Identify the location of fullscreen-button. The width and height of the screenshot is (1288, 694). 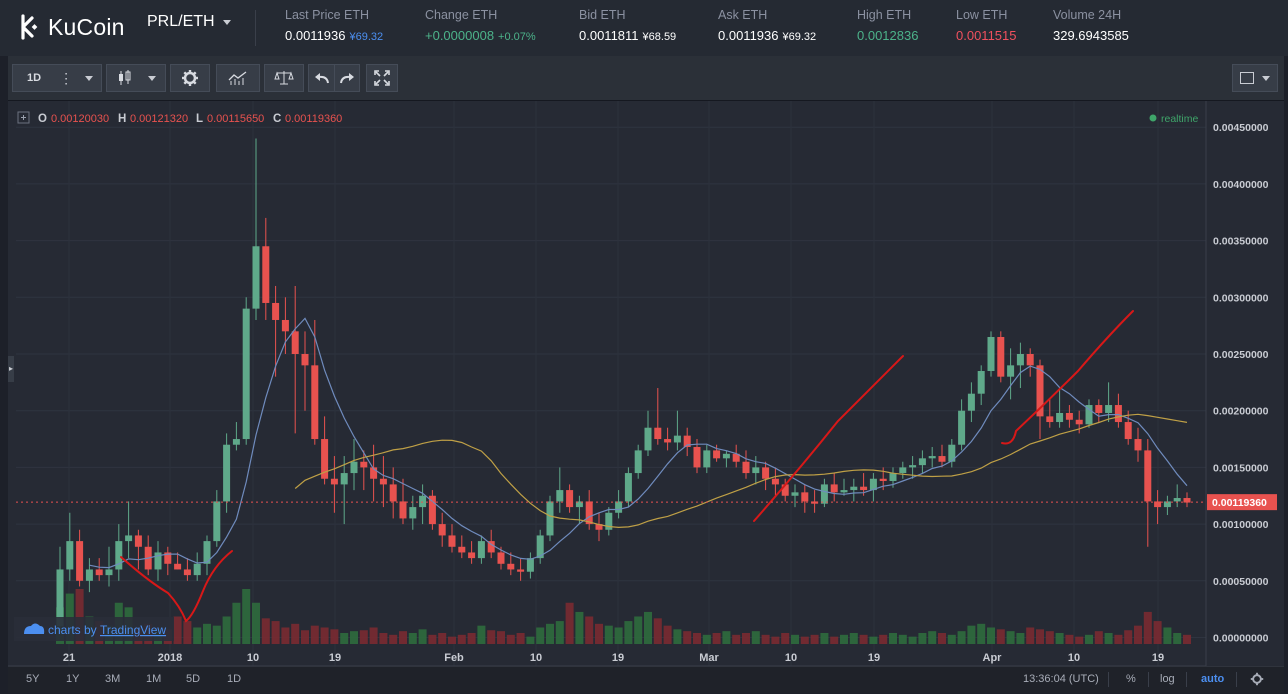
(382, 78).